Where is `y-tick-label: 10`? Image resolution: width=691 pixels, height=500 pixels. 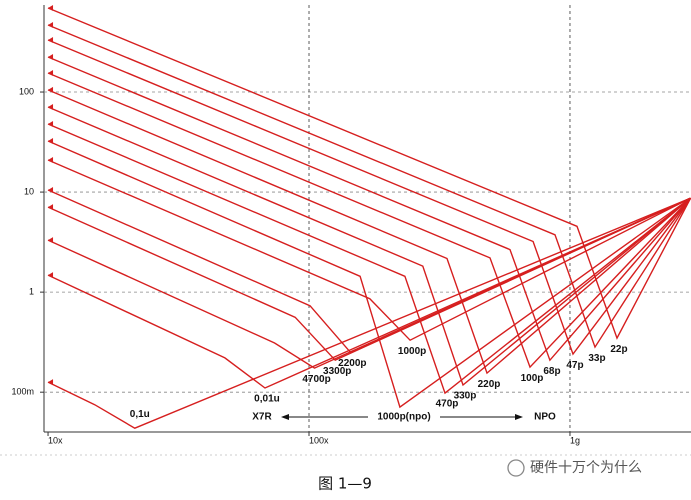
y-tick-label: 10 is located at coordinates (29, 191).